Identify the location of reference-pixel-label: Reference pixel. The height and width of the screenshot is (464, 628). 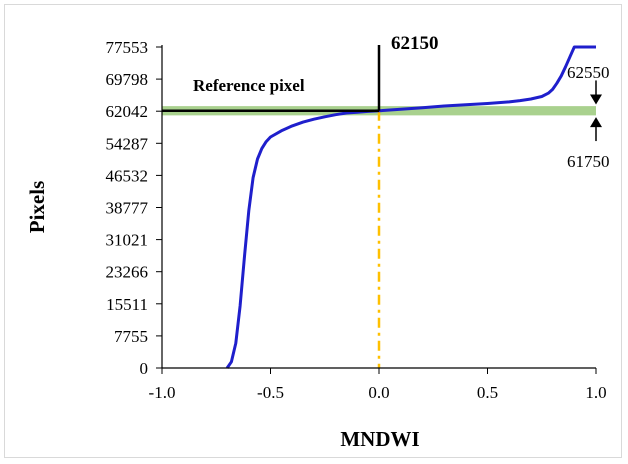
(249, 85).